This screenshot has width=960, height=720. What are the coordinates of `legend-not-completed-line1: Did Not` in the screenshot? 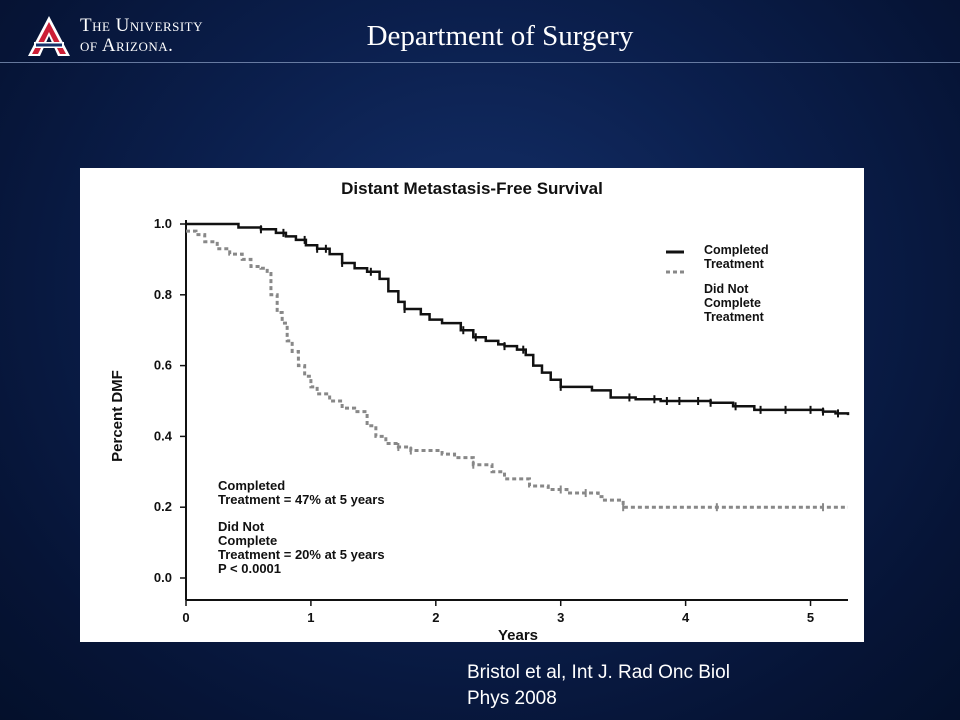 It's located at (726, 289).